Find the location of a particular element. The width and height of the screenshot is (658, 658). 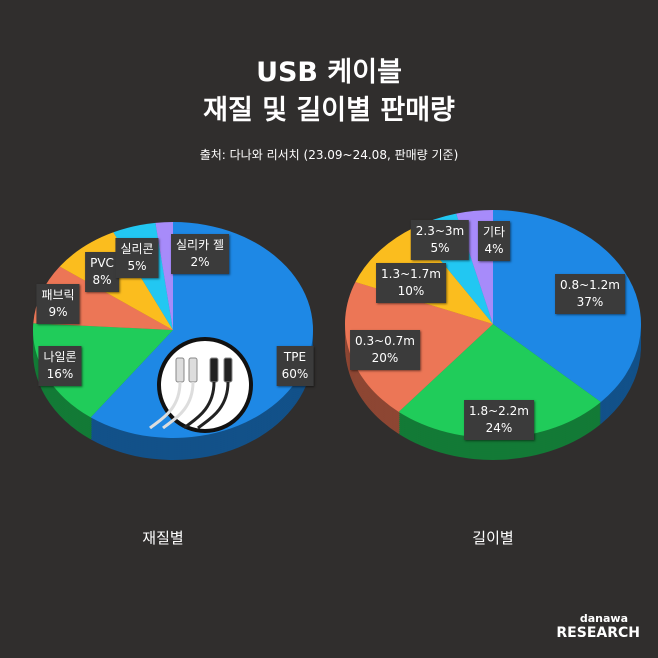

title-line2: 재질 및 길이별 판매량 is located at coordinates (329, 110).